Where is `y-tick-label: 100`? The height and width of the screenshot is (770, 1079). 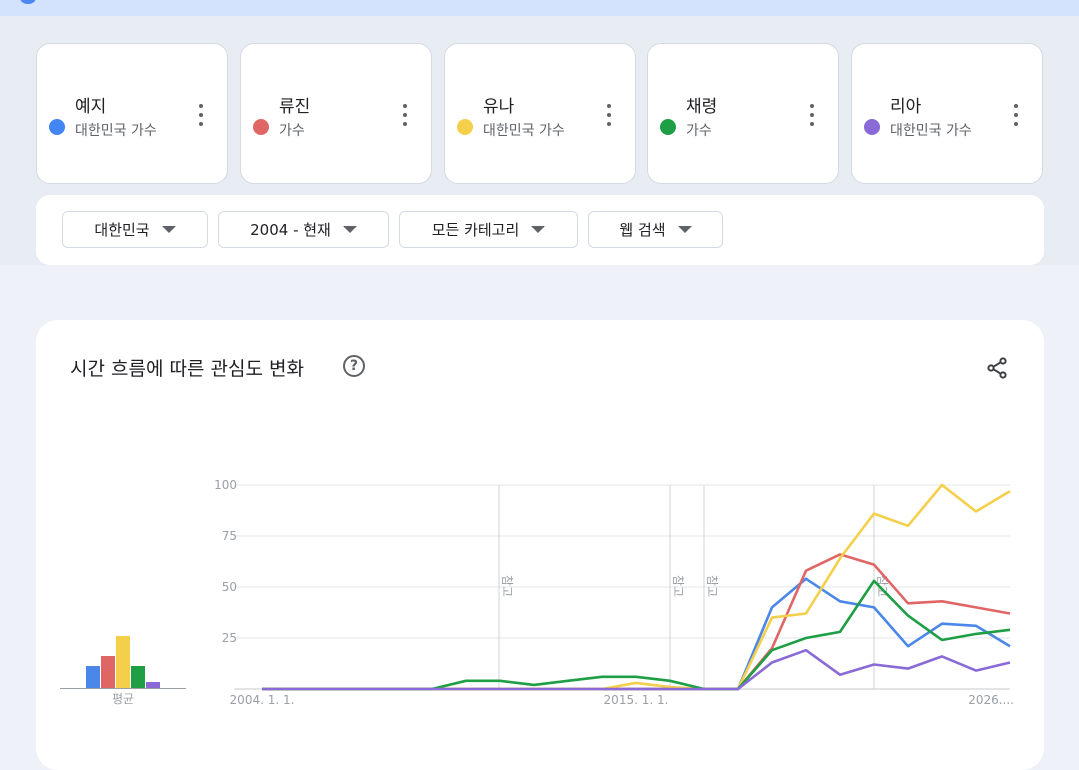
y-tick-label: 100 is located at coordinates (225, 485).